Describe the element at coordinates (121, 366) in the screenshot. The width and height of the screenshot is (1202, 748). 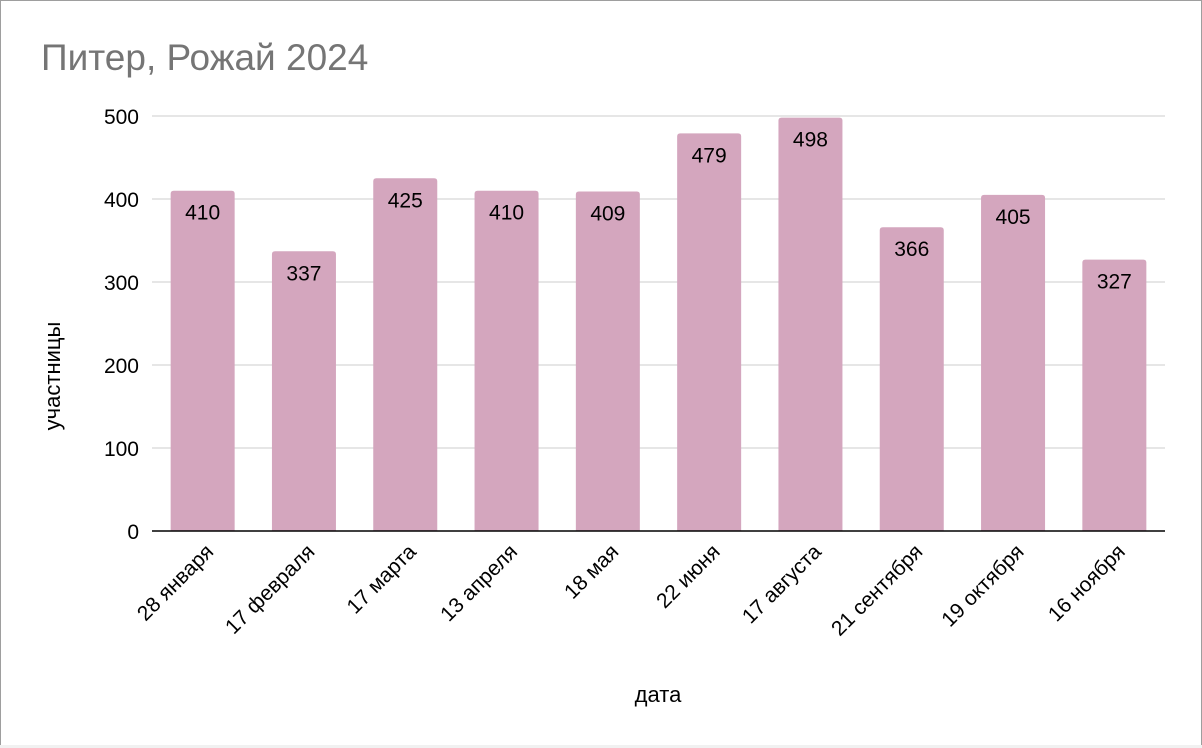
I see `y-tick-label: 200` at that location.